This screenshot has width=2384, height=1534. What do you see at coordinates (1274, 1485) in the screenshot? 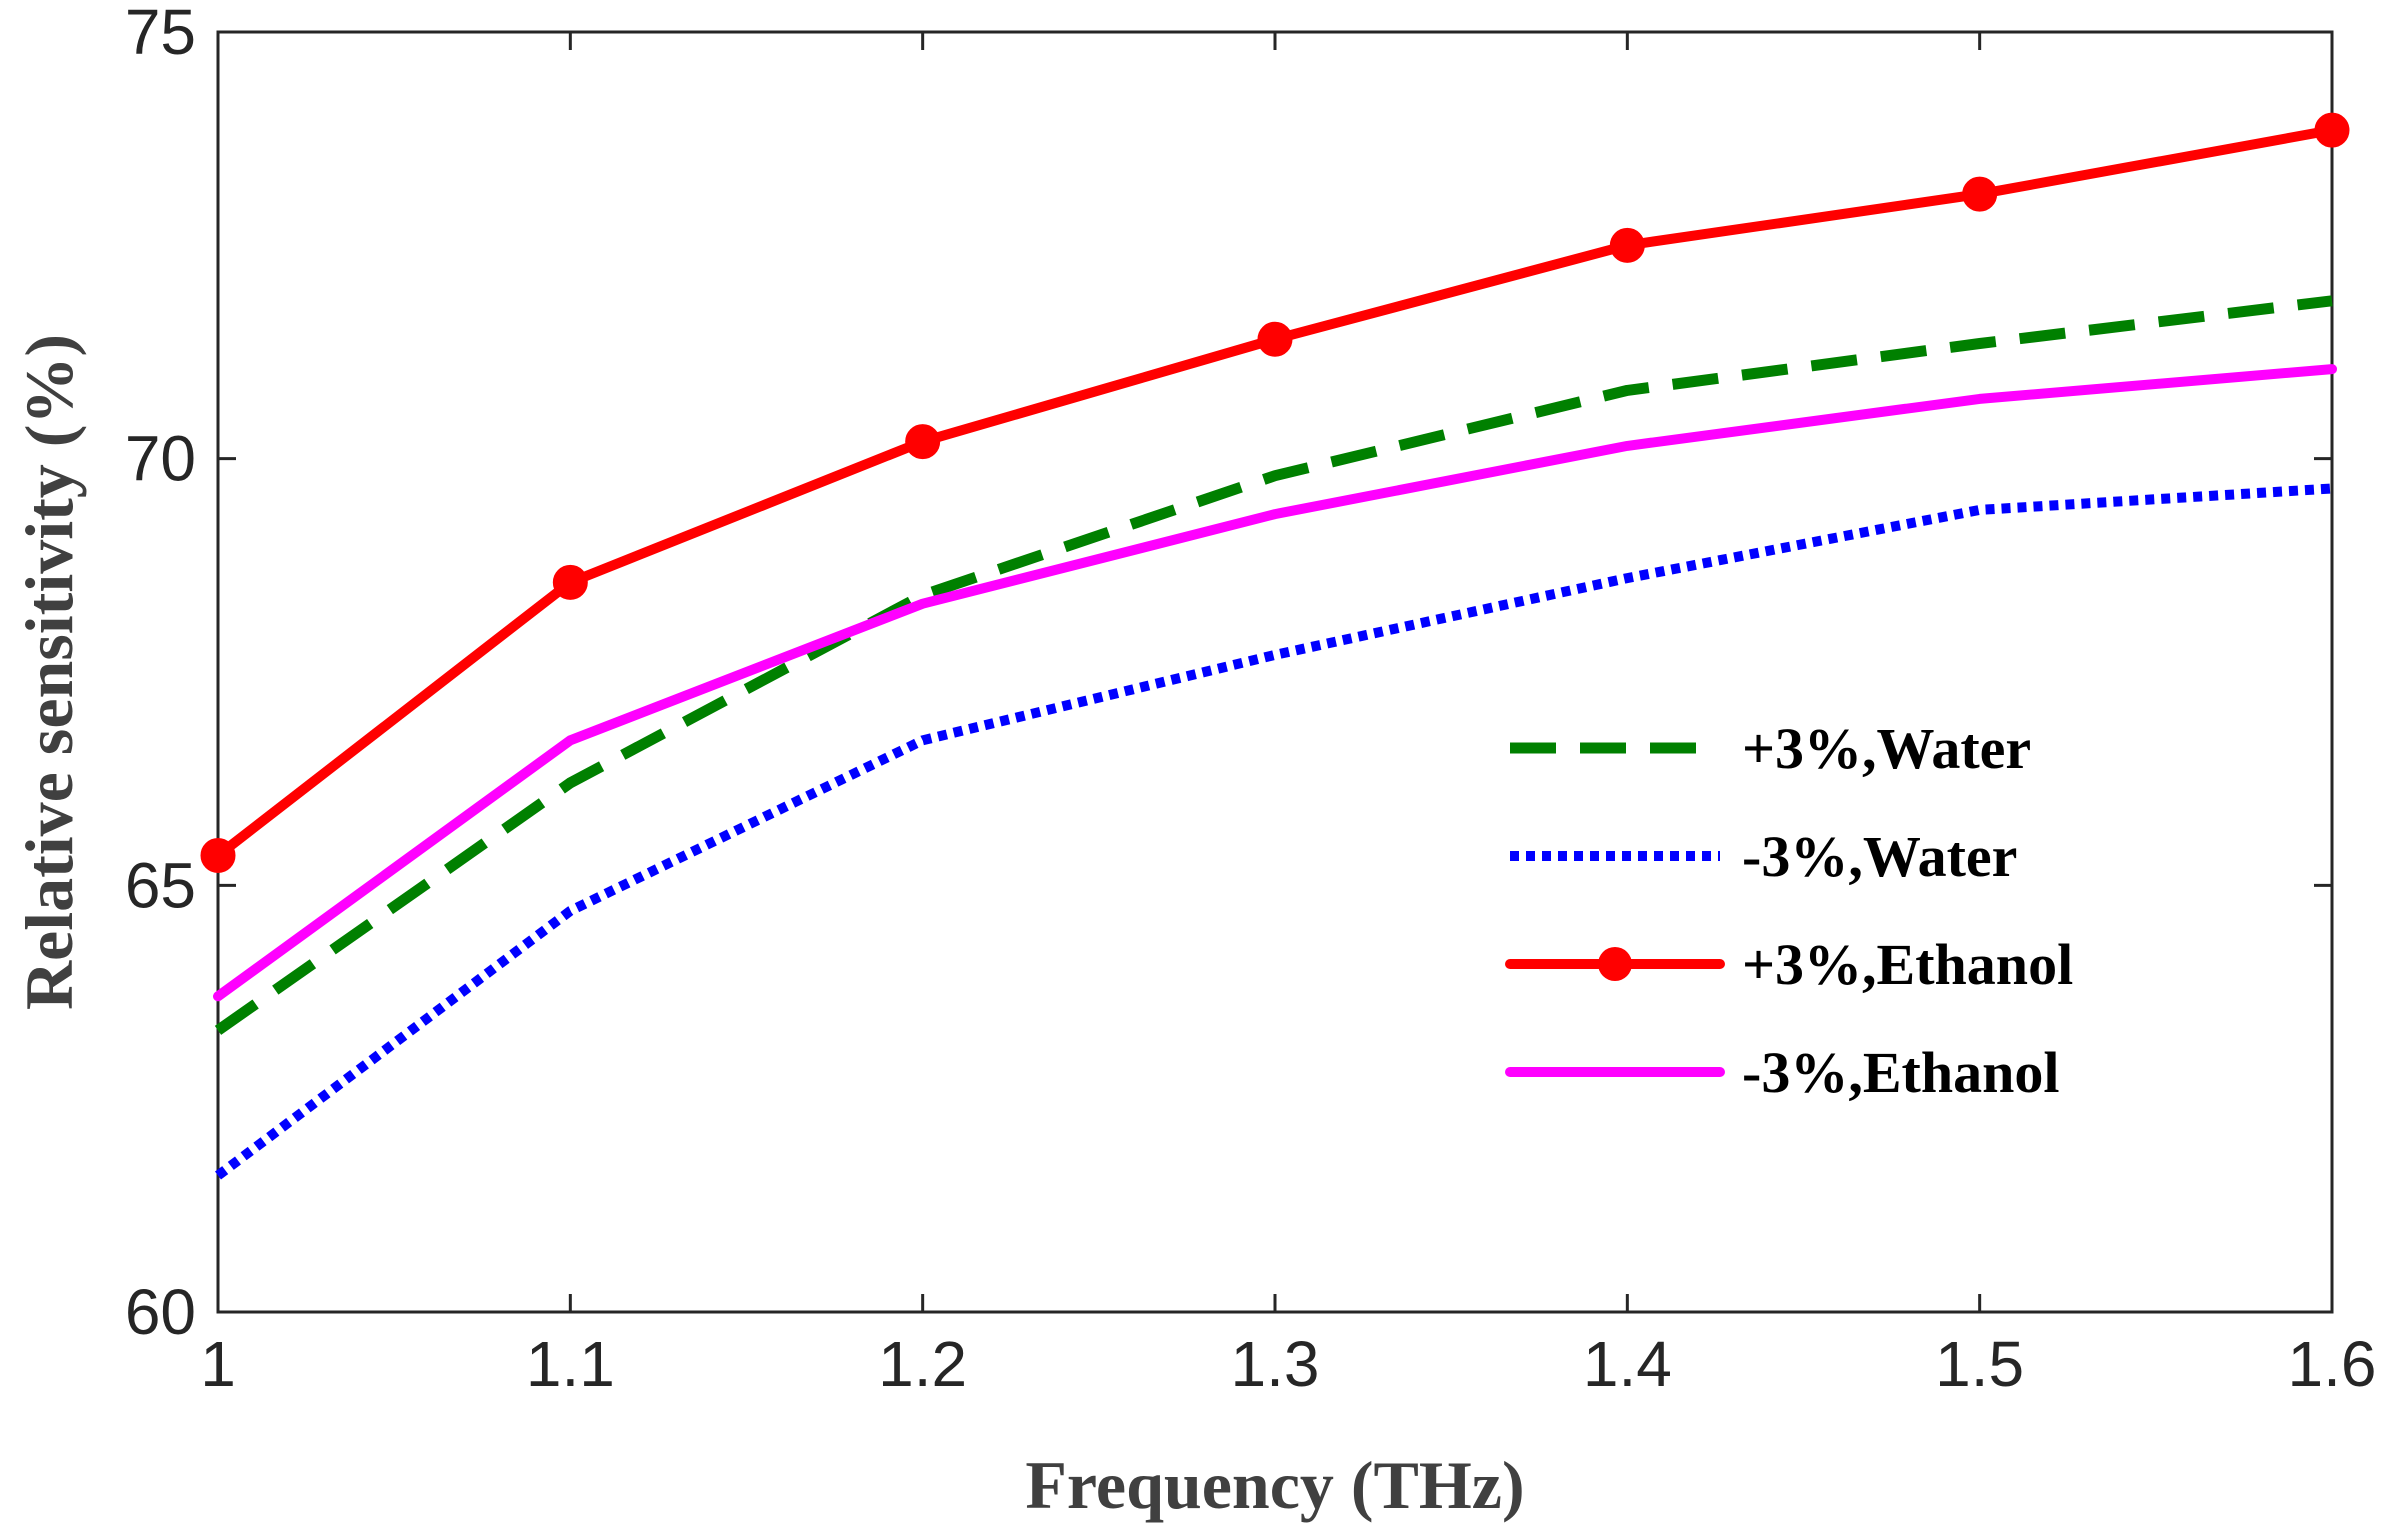
I see `x-axis-title: Frequency (THz)` at bounding box center [1274, 1485].